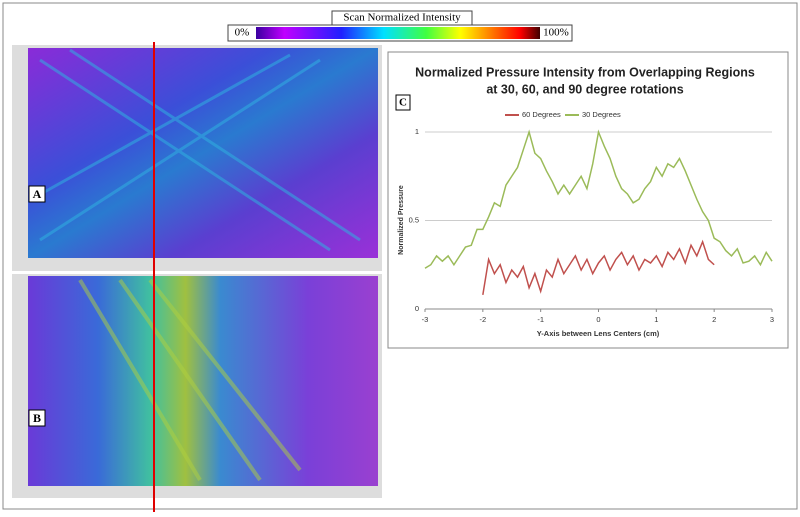 This screenshot has width=800, height=517. Describe the element at coordinates (242, 33) in the screenshot. I see `colorbar-min: 0%` at that location.